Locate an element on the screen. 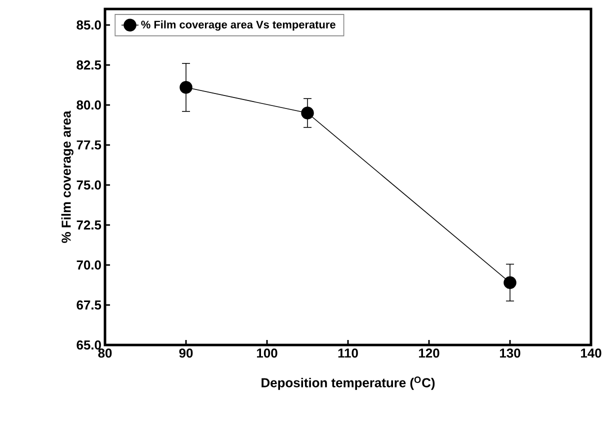  x-tick-label: 100 is located at coordinates (267, 353).